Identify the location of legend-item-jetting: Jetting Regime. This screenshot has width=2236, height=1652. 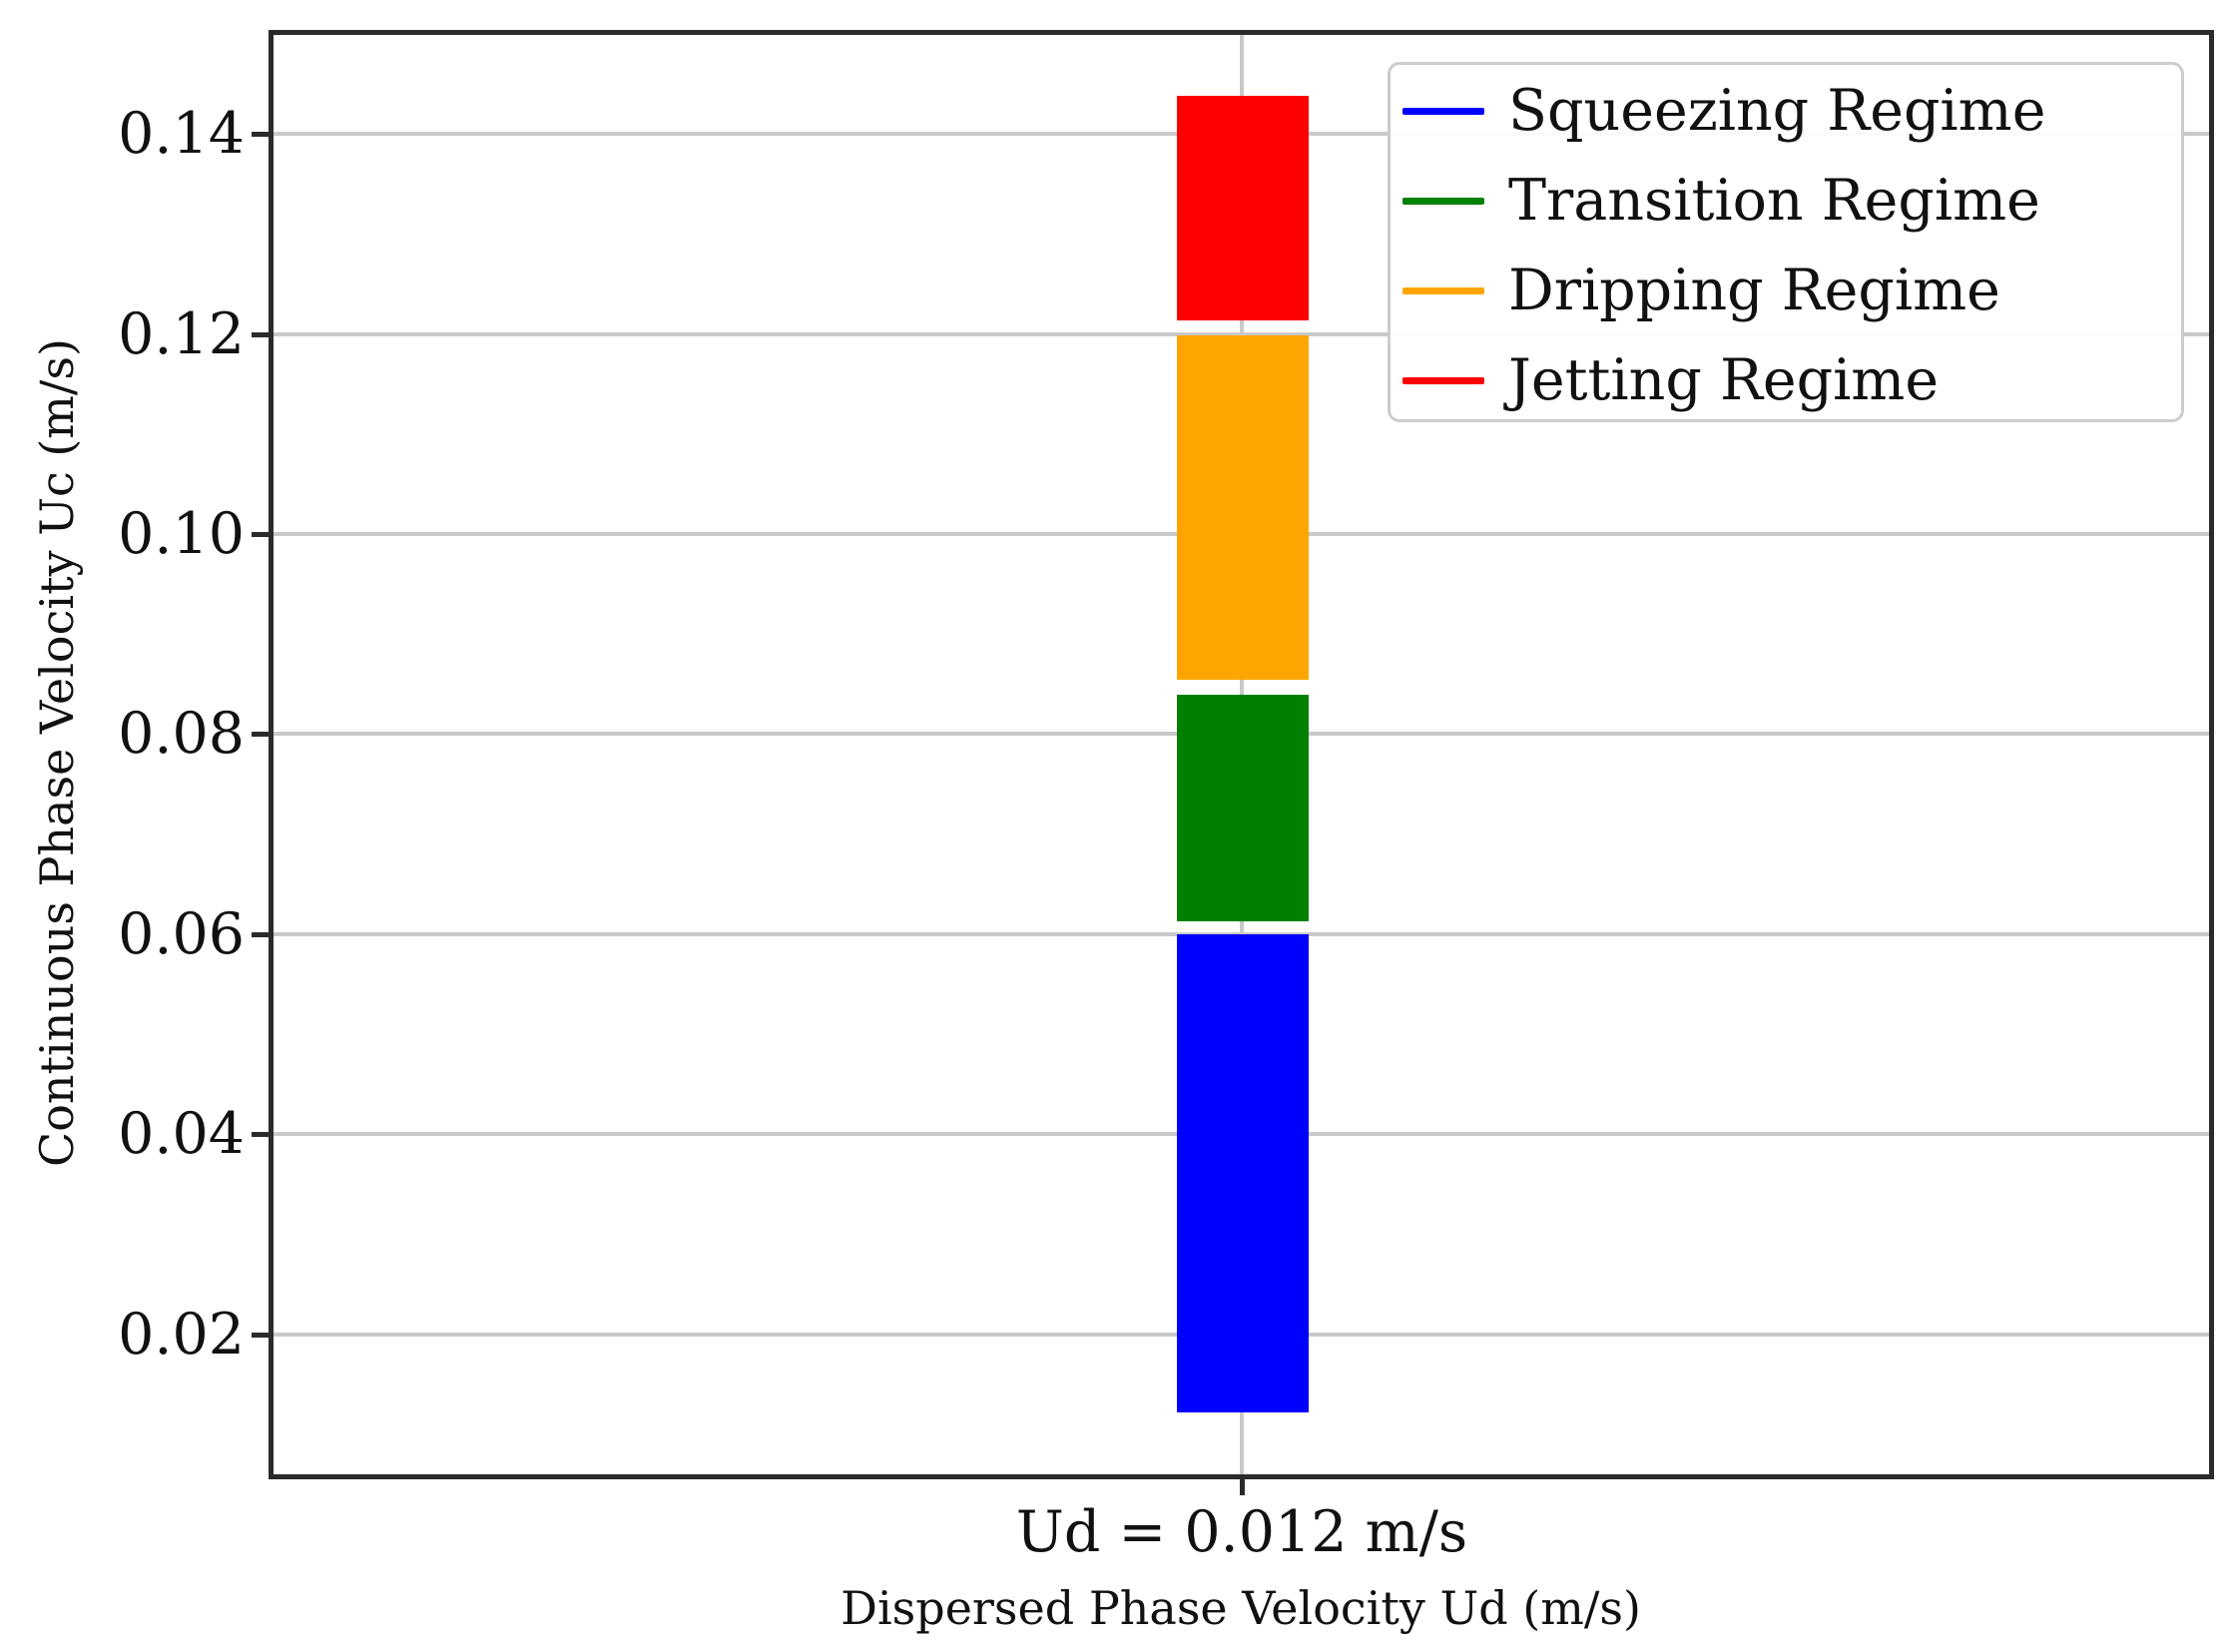
(1786, 380).